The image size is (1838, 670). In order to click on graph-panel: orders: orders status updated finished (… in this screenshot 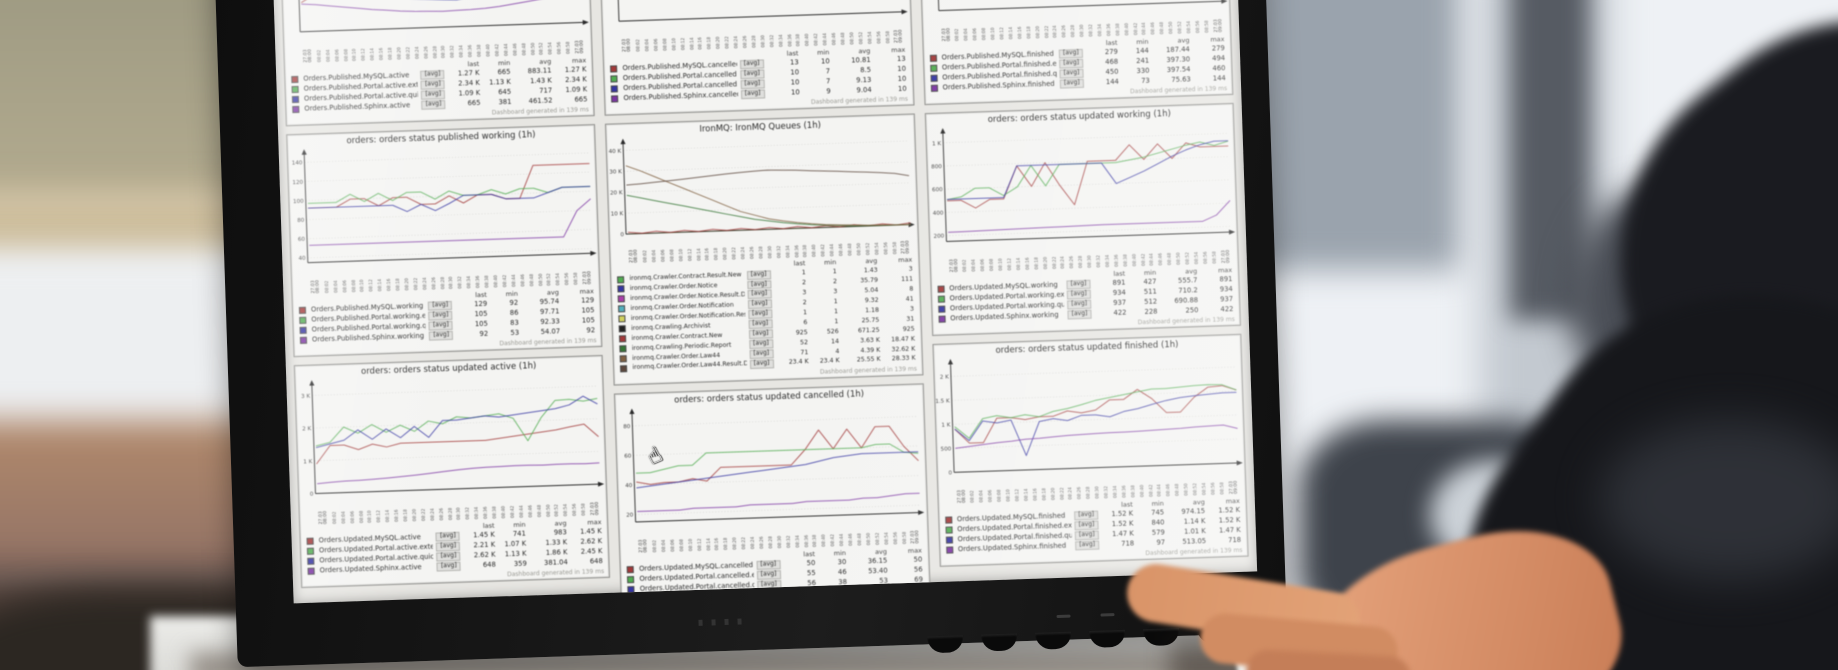, I will do `click(1090, 450)`.